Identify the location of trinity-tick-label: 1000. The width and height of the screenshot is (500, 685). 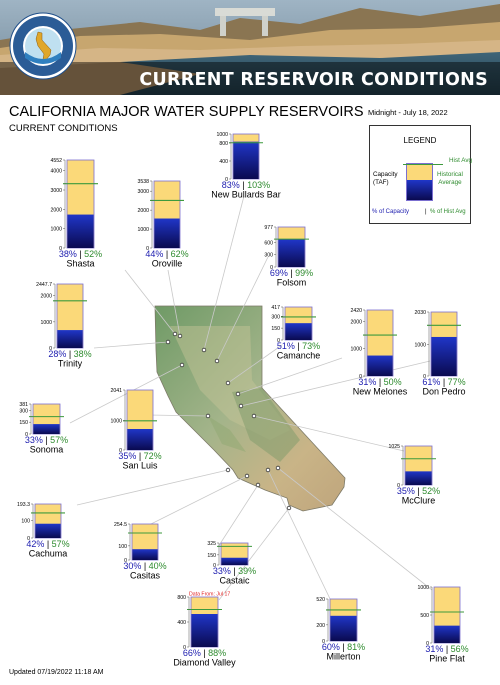
(46, 323).